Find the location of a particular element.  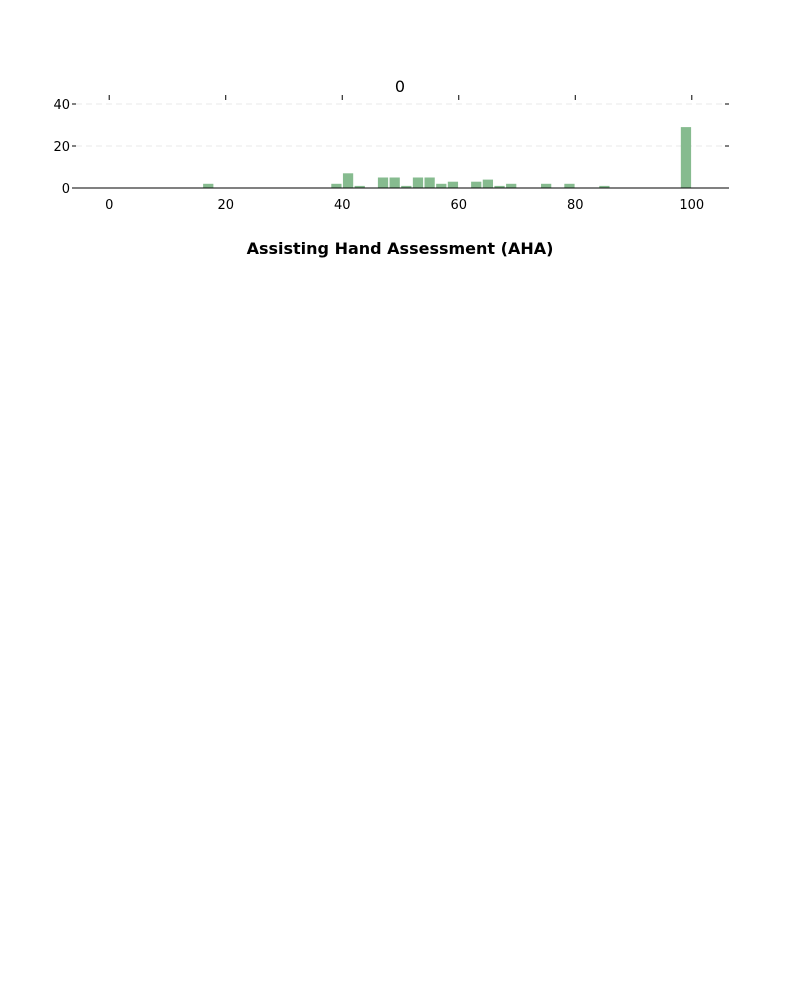

bars is located at coordinates (447, 157).